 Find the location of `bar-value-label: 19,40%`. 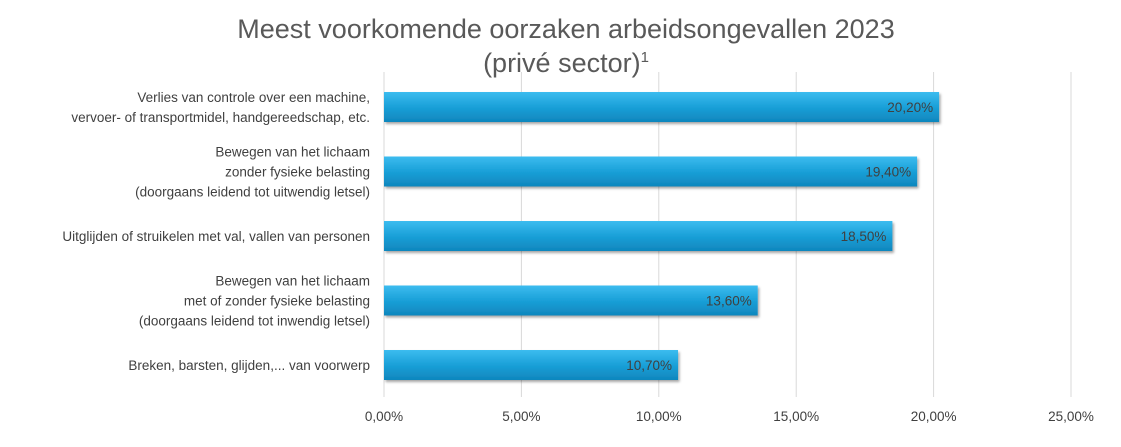

bar-value-label: 19,40% is located at coordinates (888, 172).